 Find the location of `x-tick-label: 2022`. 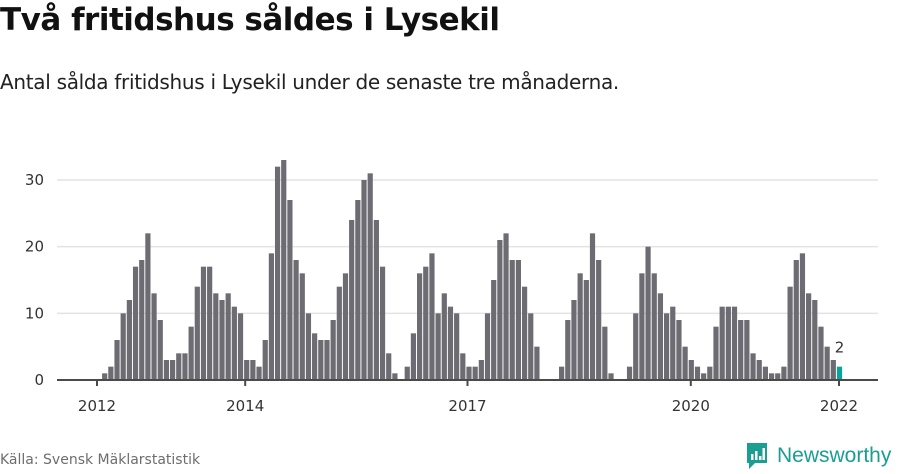

x-tick-label: 2022 is located at coordinates (839, 406).